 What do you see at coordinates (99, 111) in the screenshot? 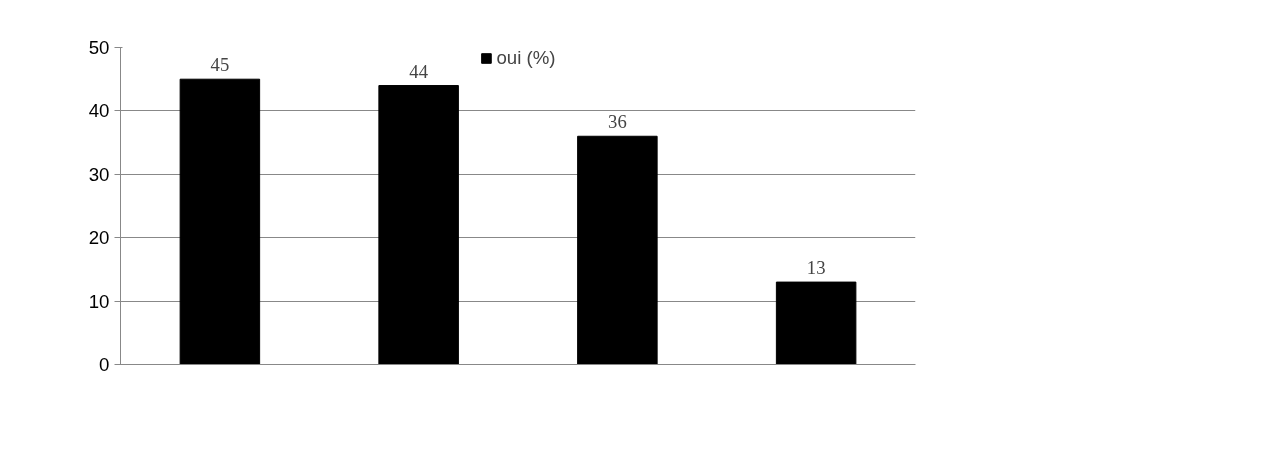
I see `y-tick-label: 40` at bounding box center [99, 111].